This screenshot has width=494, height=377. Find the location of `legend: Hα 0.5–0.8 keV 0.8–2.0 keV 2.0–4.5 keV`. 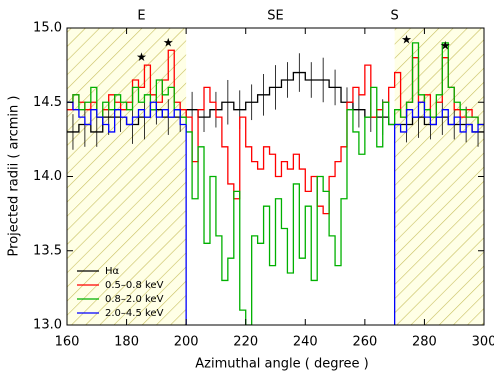

legend: Hα 0.5–0.8 keV 0.8–2.0 keV 2.0–4.5 keV is located at coordinates (120, 292).